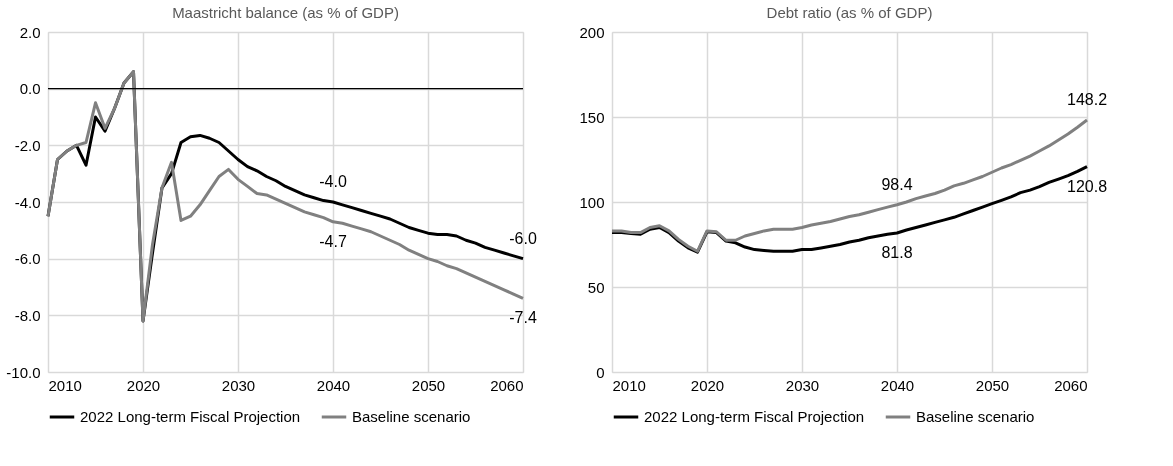 The height and width of the screenshot is (466, 1173). What do you see at coordinates (897, 252) in the screenshot?
I see `data-label: 81.8` at bounding box center [897, 252].